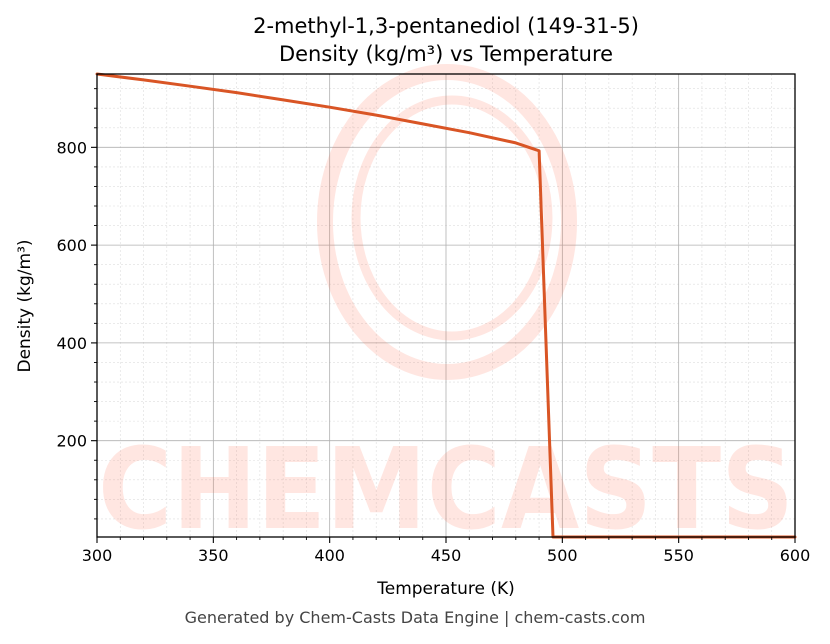 This screenshot has width=830, height=644. I want to click on x-tick-label: 500, so click(562, 555).